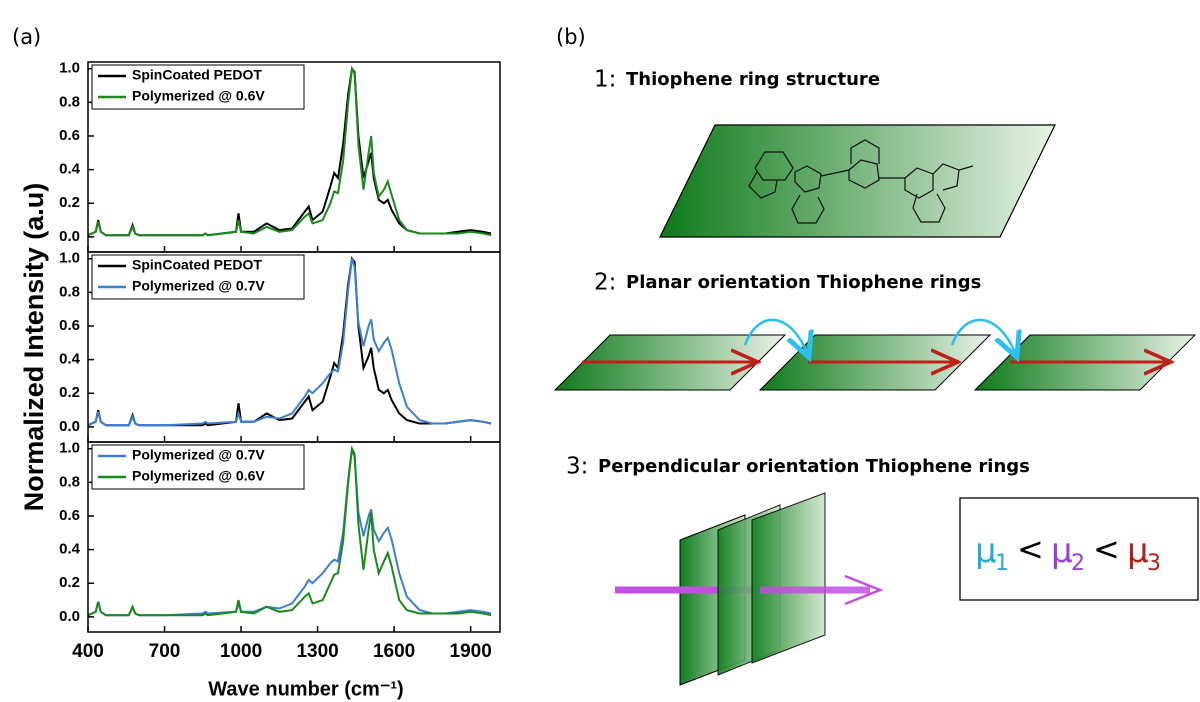 The height and width of the screenshot is (702, 1200). What do you see at coordinates (1078, 563) in the screenshot?
I see `mu-subscript: 2` at bounding box center [1078, 563].